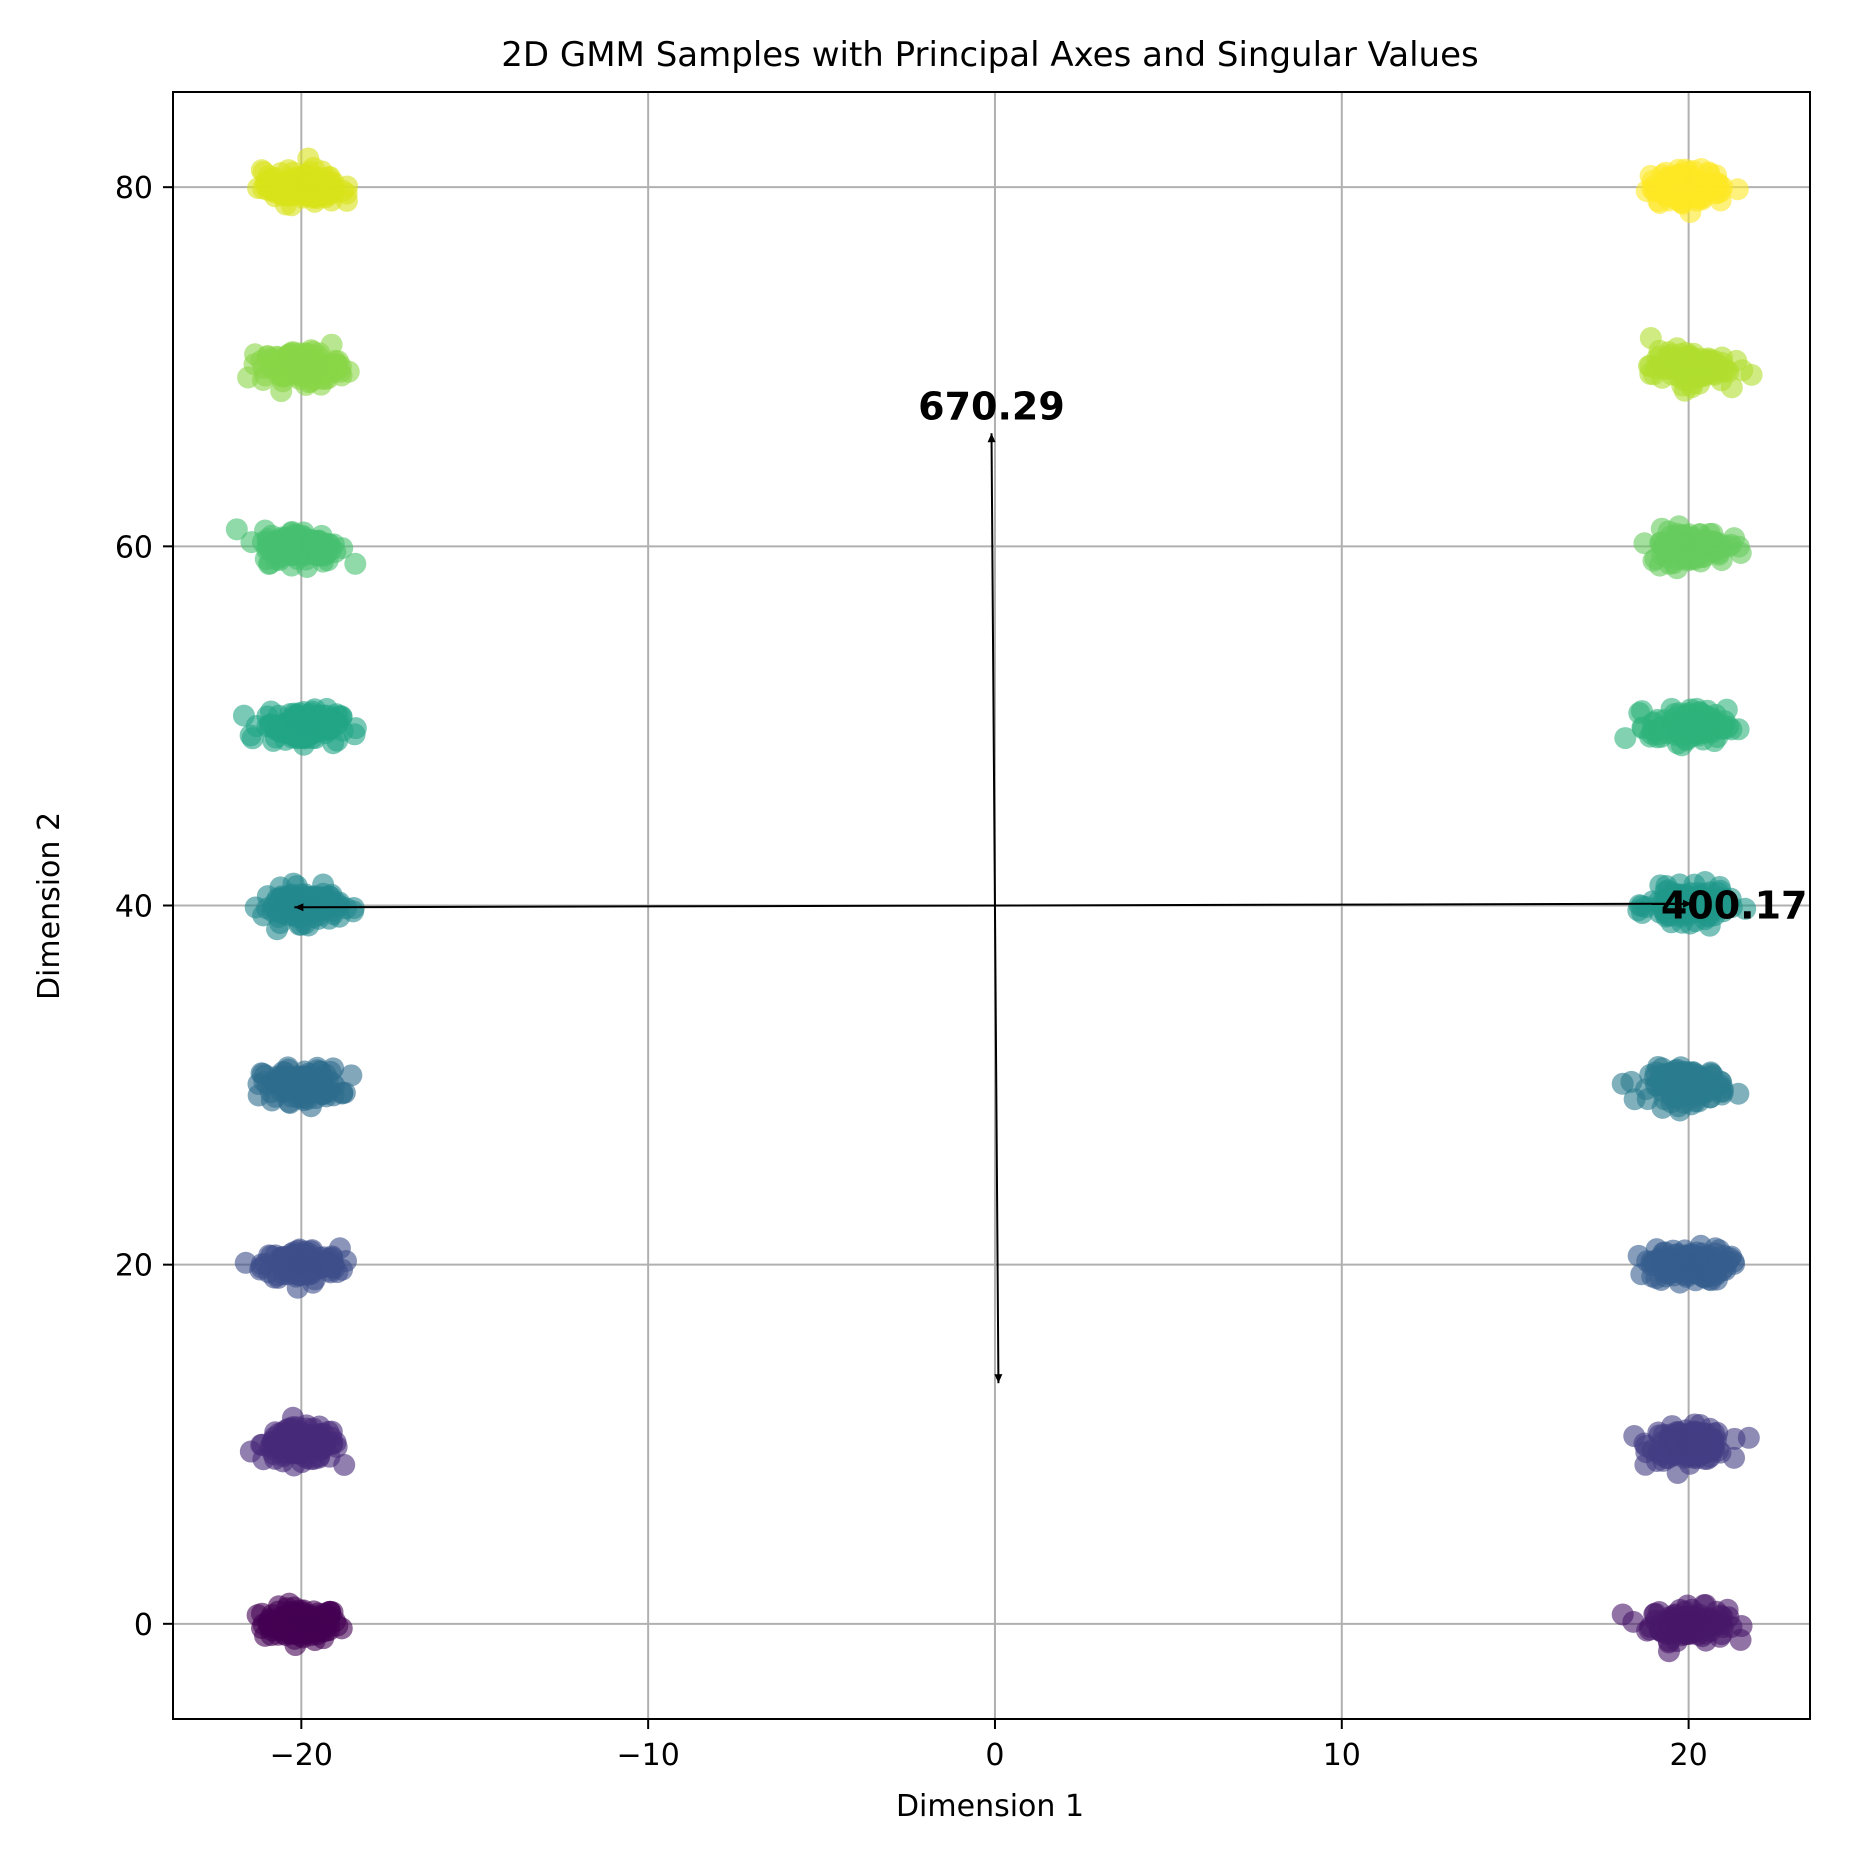 This screenshot has width=1871, height=1869. Describe the element at coordinates (647, 1755) in the screenshot. I see `x-tick-label: −10` at that location.